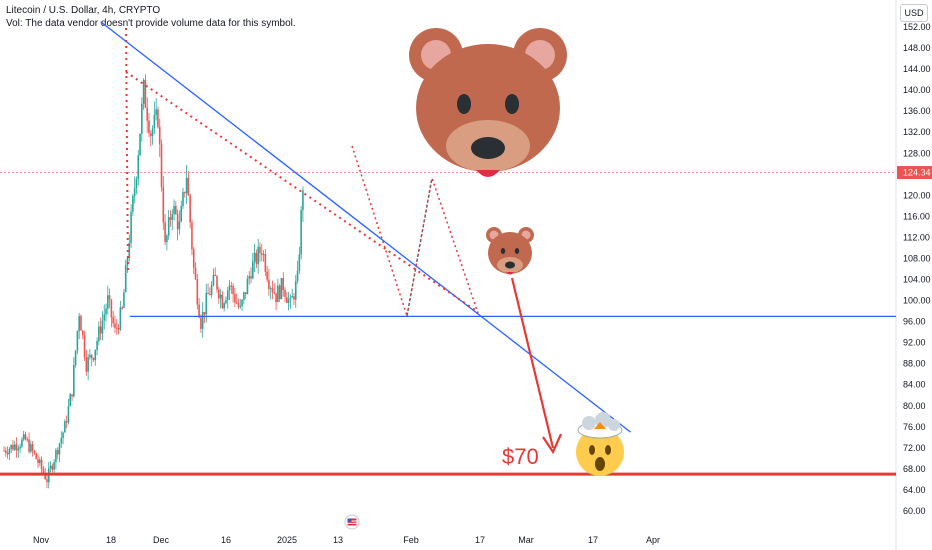  What do you see at coordinates (127, 150) in the screenshot?
I see `wedge-left-edge` at bounding box center [127, 150].